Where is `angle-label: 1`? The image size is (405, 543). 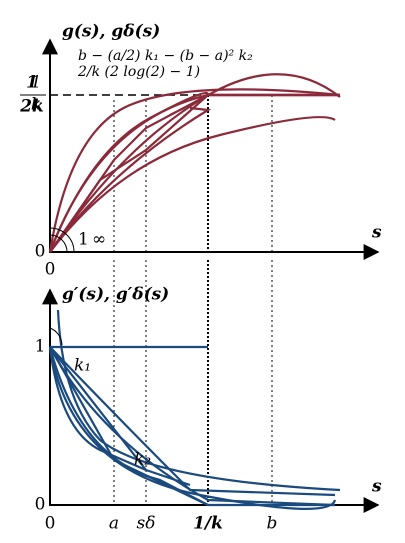 angle-label: 1 is located at coordinates (83, 240).